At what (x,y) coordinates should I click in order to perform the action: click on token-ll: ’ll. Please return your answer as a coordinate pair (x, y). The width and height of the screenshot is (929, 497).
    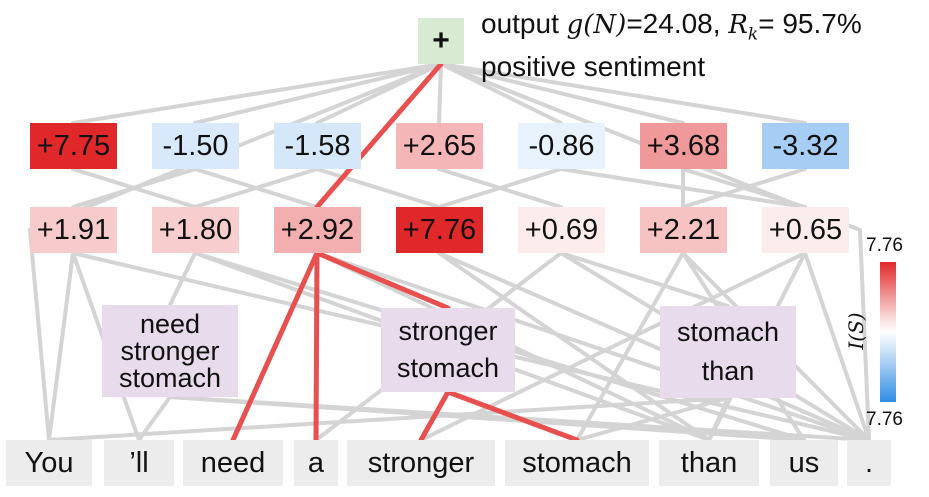
    Looking at the image, I should click on (139, 463).